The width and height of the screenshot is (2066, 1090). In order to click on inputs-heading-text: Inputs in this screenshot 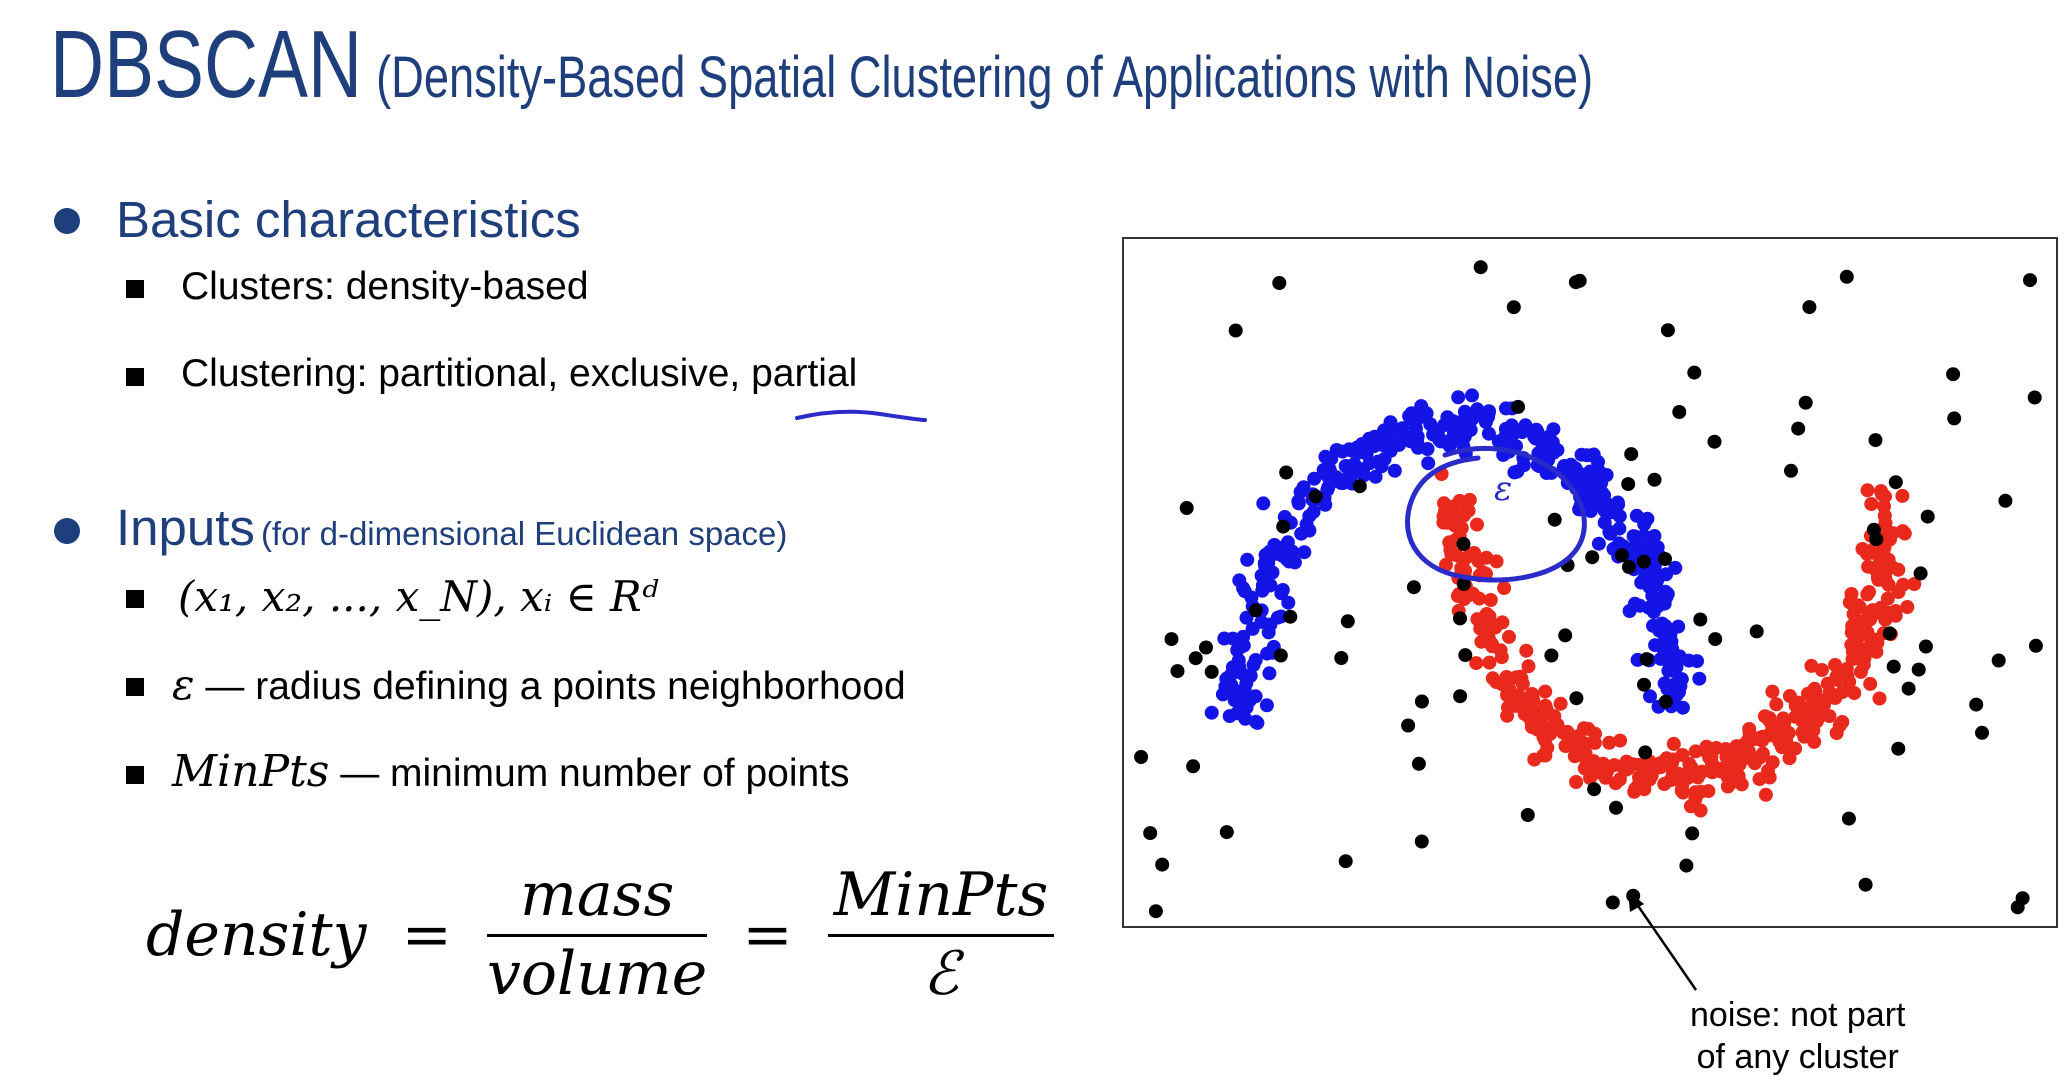, I will do `click(185, 527)`.